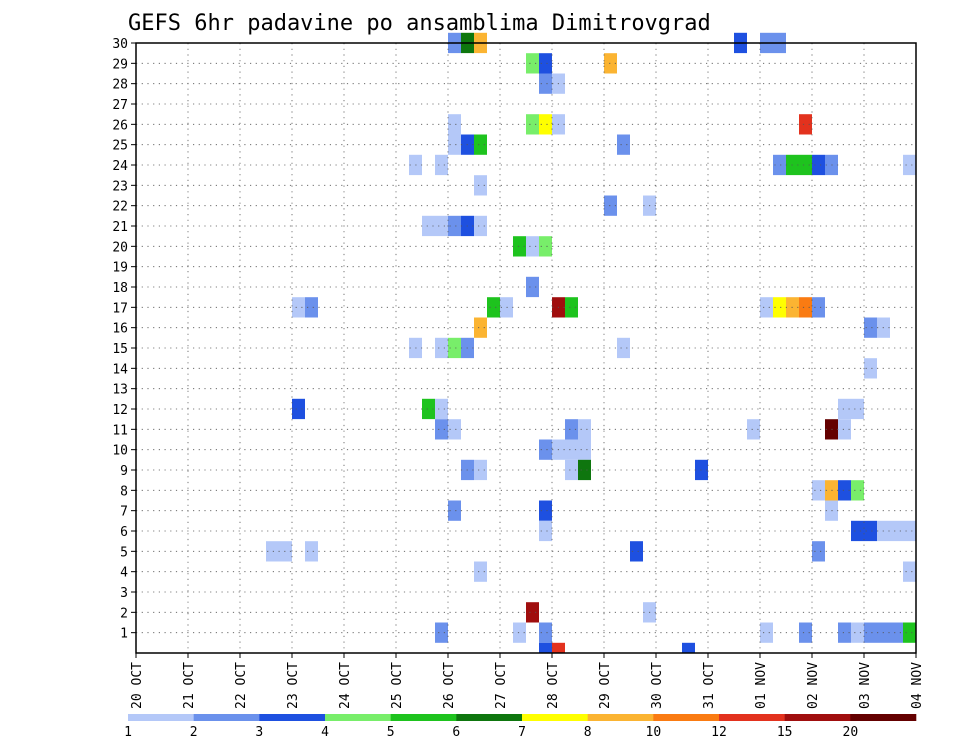  I want to click on x-tick-label: 04 NOV, so click(917, 685).